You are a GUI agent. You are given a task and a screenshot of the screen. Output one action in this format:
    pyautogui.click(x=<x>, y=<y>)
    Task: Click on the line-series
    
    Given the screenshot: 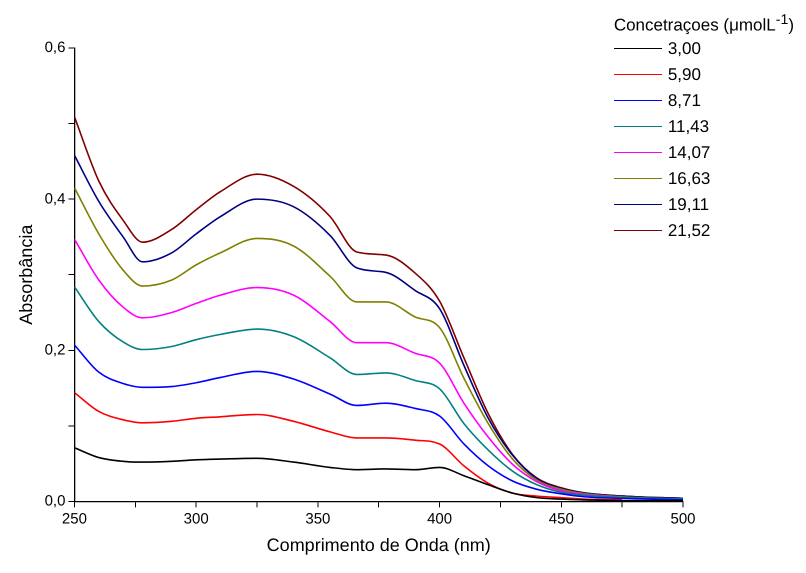 What is the action you would take?
    pyautogui.click(x=348, y=446)
    